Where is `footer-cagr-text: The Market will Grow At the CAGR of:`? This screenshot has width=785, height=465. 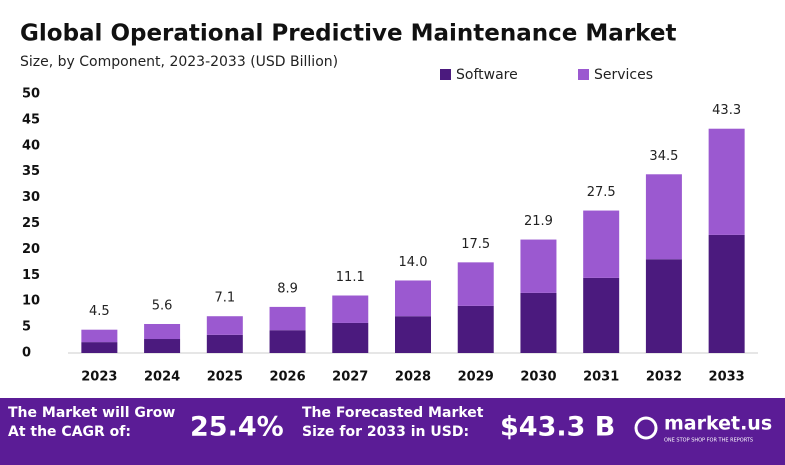 footer-cagr-text: The Market will Grow At the CAGR of: is located at coordinates (92, 422).